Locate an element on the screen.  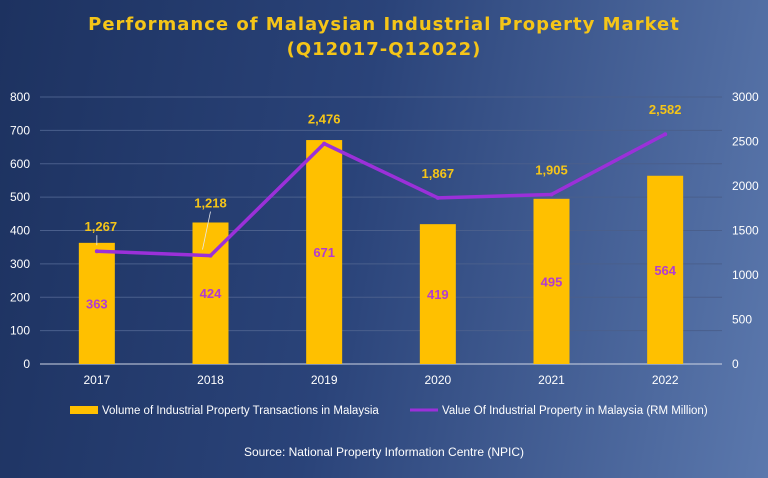
left-axis-tick-label: 400 is located at coordinates (20, 231).